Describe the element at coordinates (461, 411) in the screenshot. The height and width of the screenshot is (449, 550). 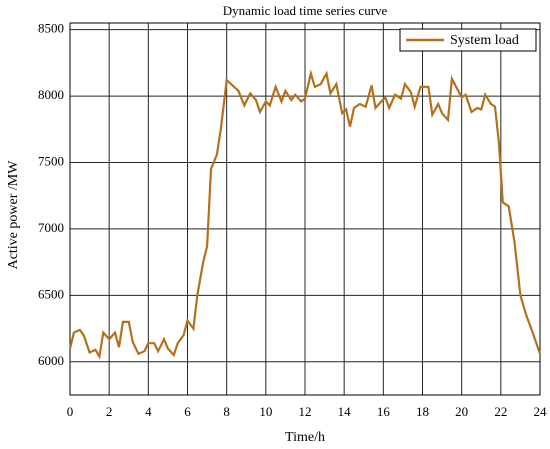
I see `x-tick-label: 20` at that location.